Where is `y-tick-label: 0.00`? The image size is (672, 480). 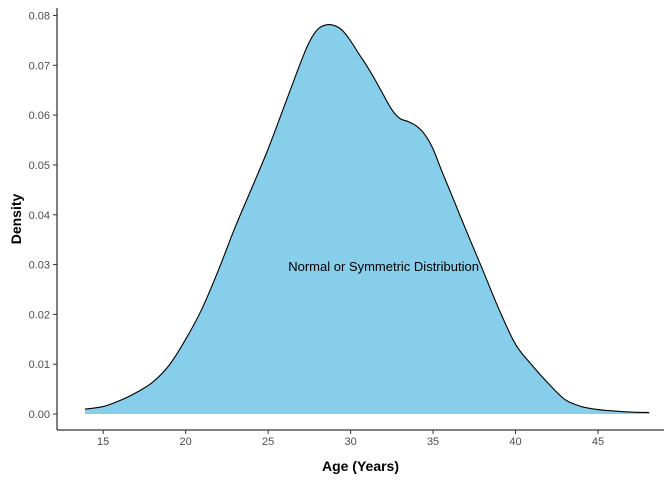 y-tick-label: 0.00 is located at coordinates (39, 415).